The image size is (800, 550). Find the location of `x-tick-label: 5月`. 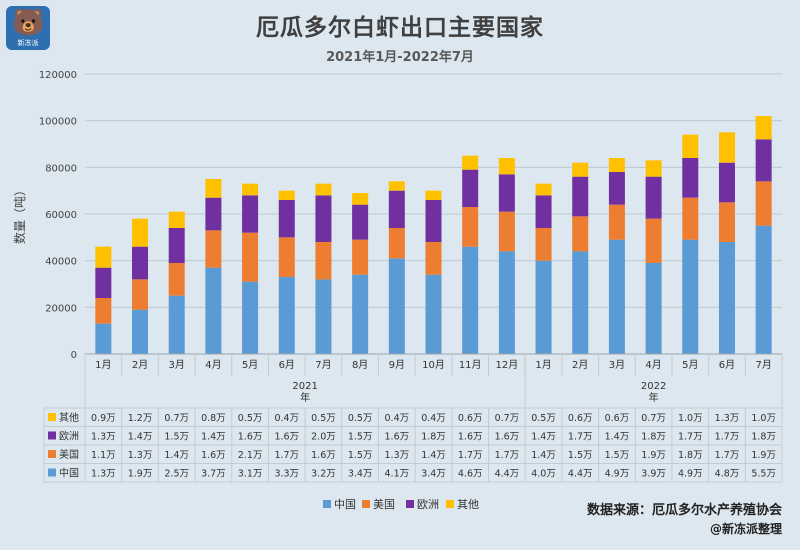

x-tick-label: 5月 is located at coordinates (690, 365).